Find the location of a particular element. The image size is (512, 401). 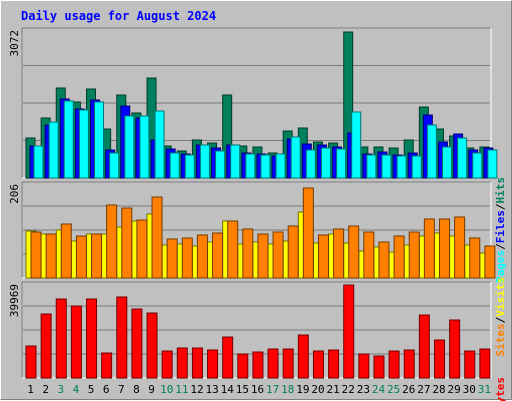

legend-entry: Pages is located at coordinates (500, 266).